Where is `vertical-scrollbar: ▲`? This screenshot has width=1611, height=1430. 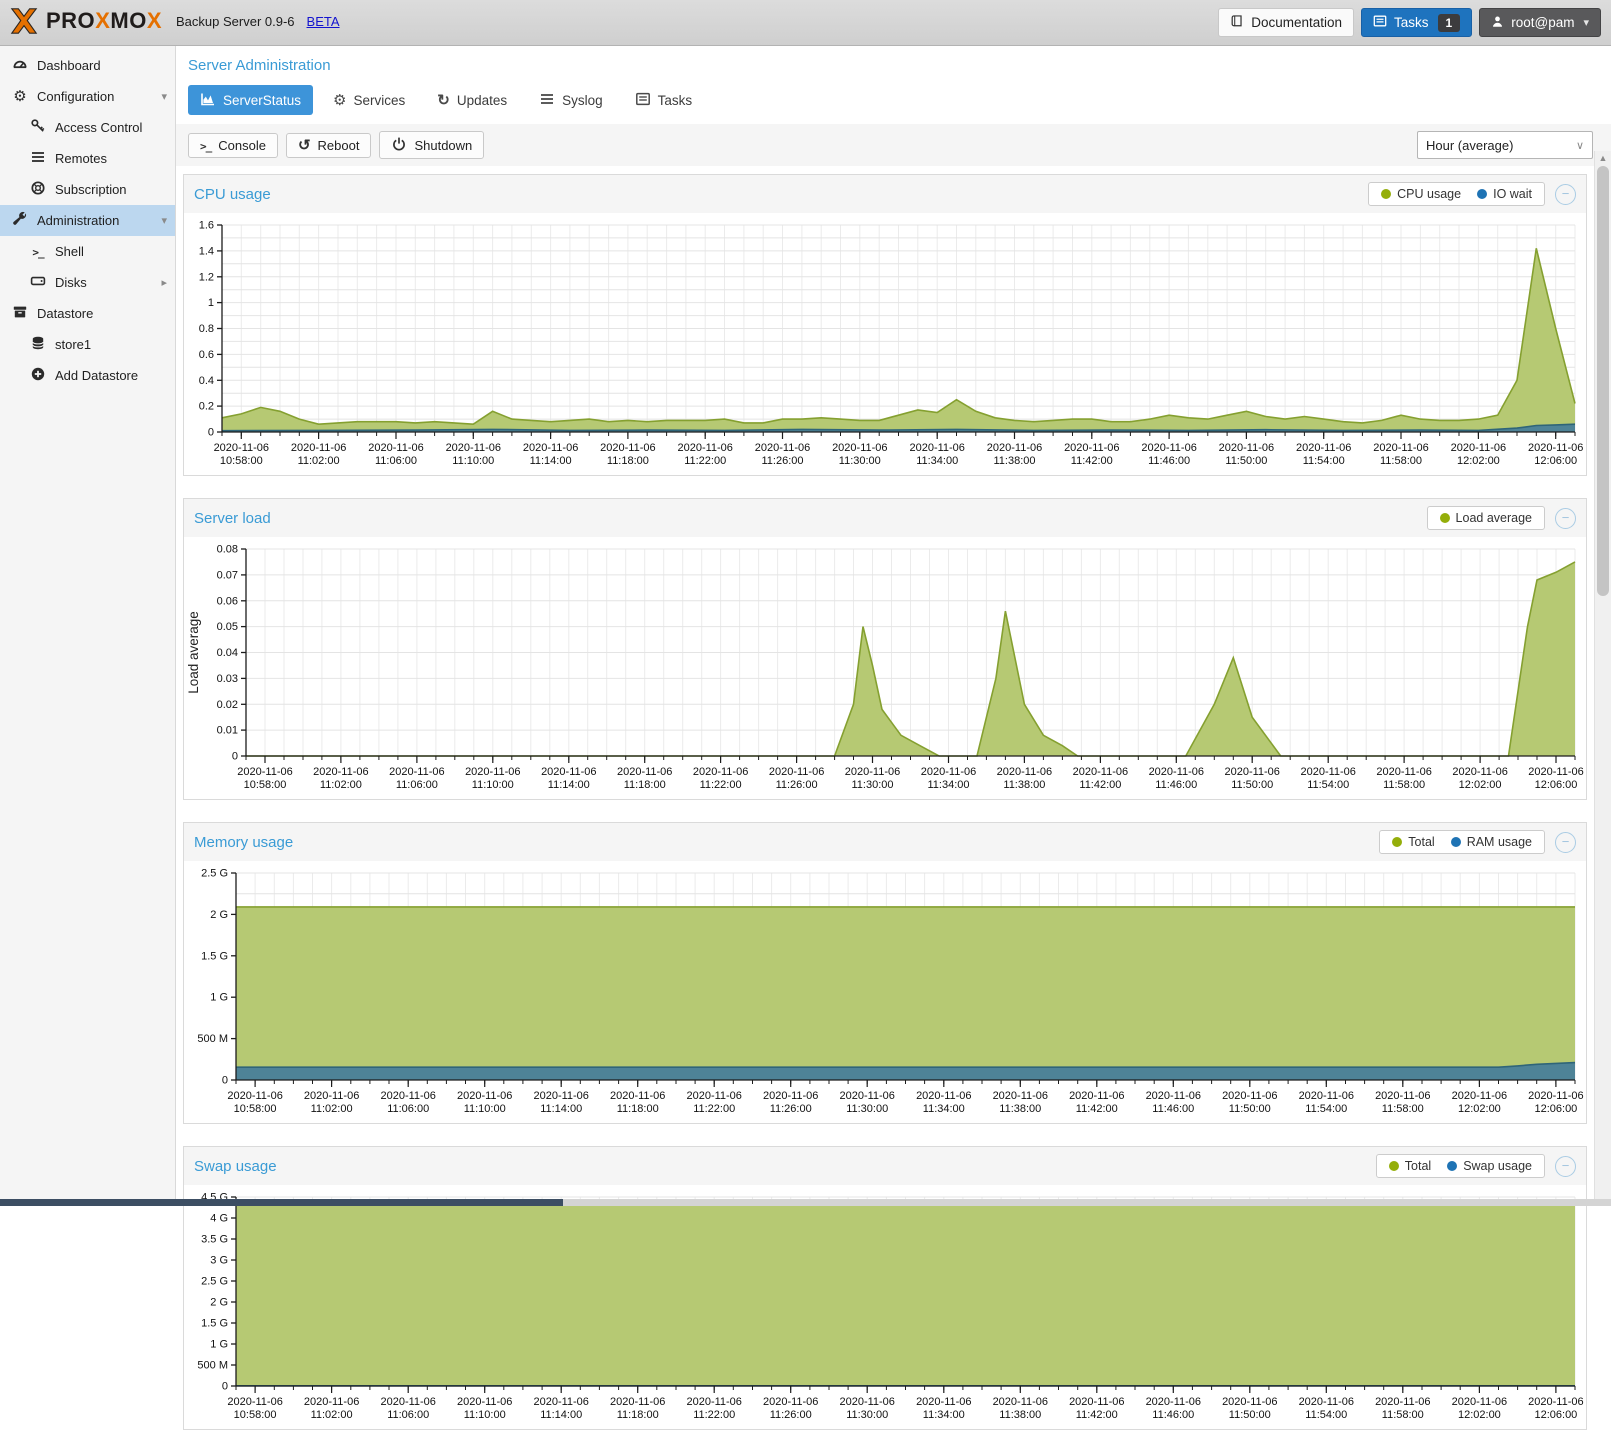 vertical-scrollbar: ▲ is located at coordinates (1602, 678).